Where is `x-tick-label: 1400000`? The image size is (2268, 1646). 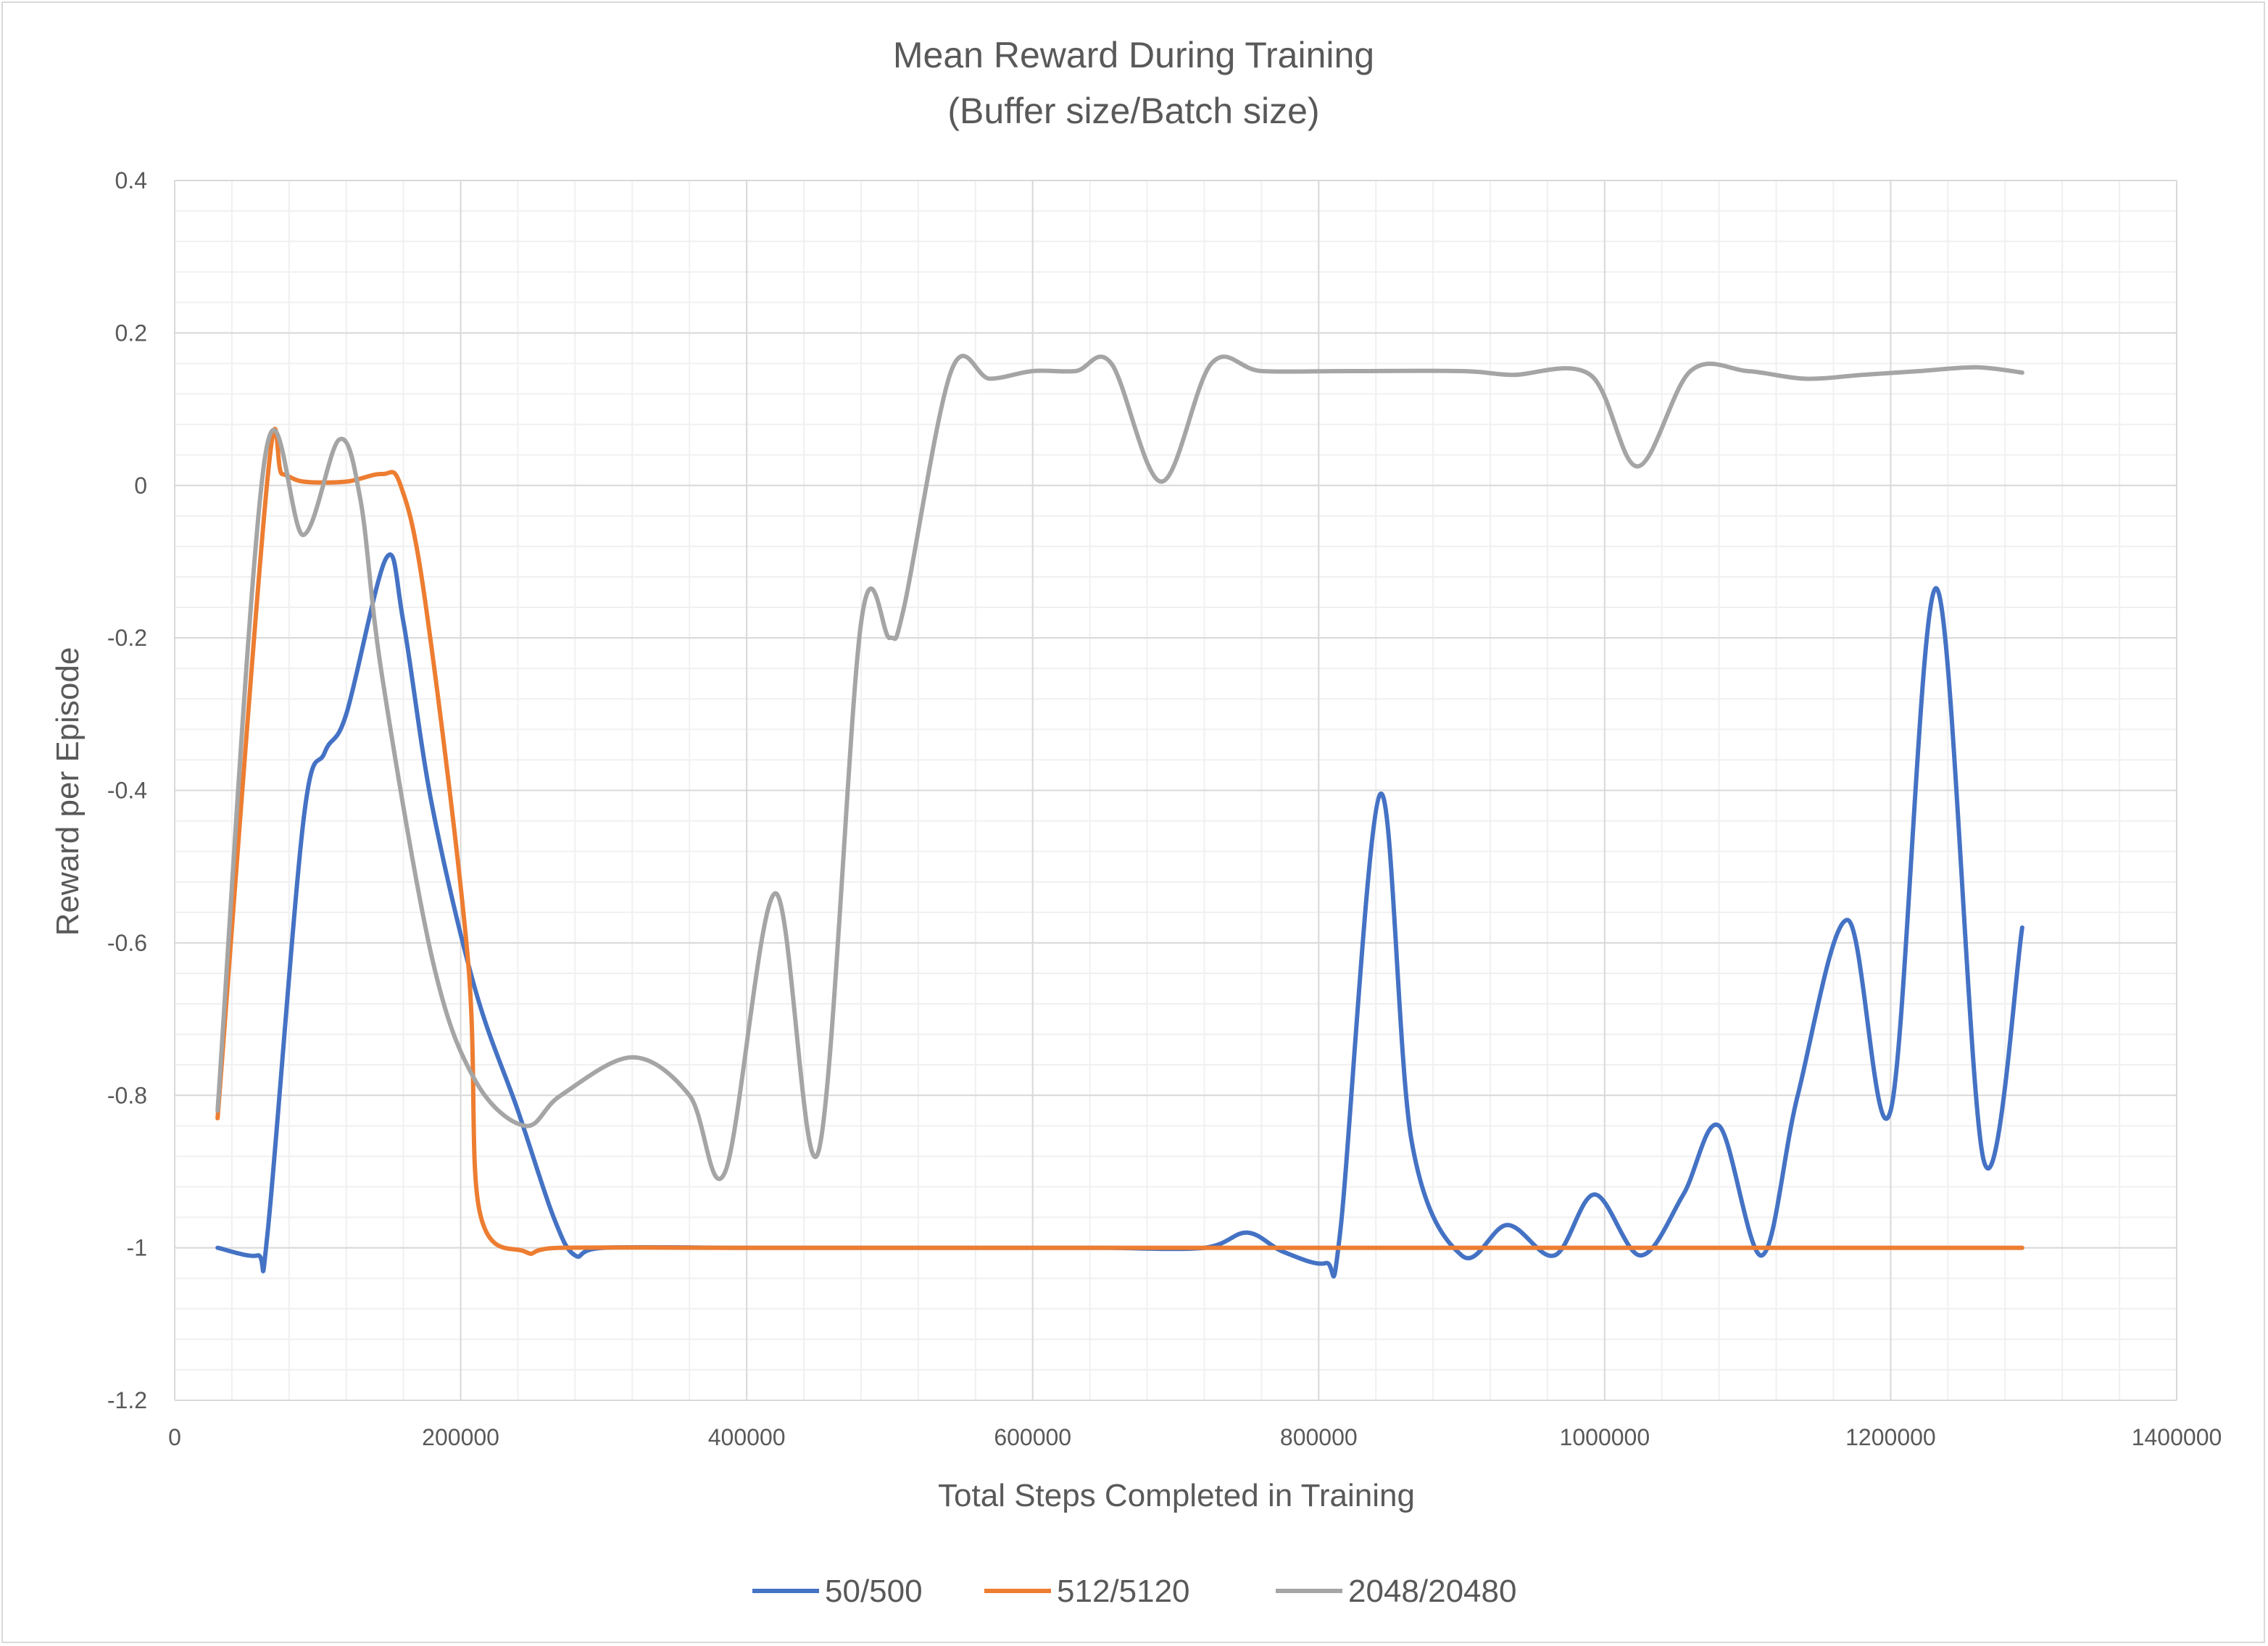 x-tick-label: 1400000 is located at coordinates (2177, 1437).